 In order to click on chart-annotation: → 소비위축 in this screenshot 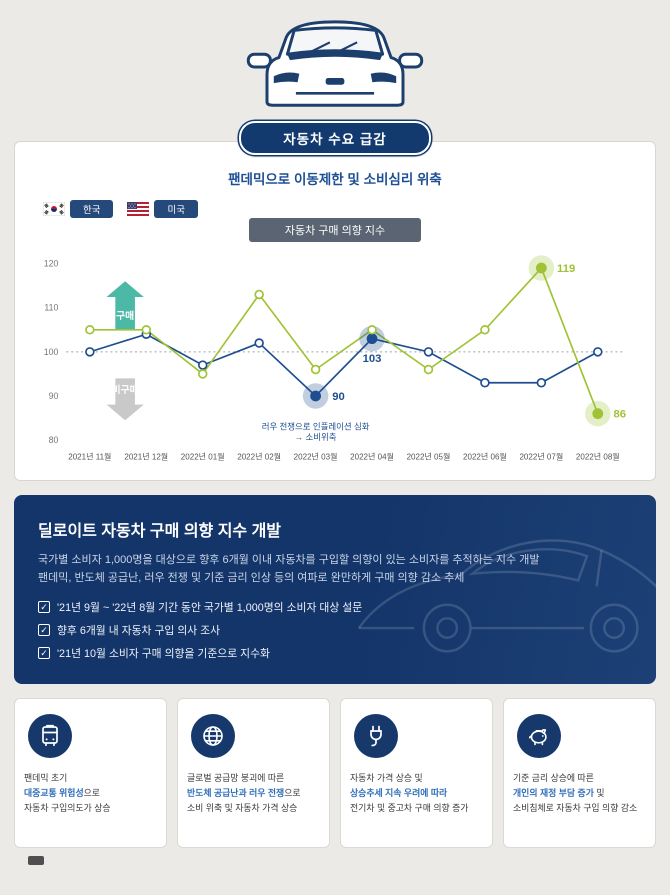, I will do `click(316, 437)`.